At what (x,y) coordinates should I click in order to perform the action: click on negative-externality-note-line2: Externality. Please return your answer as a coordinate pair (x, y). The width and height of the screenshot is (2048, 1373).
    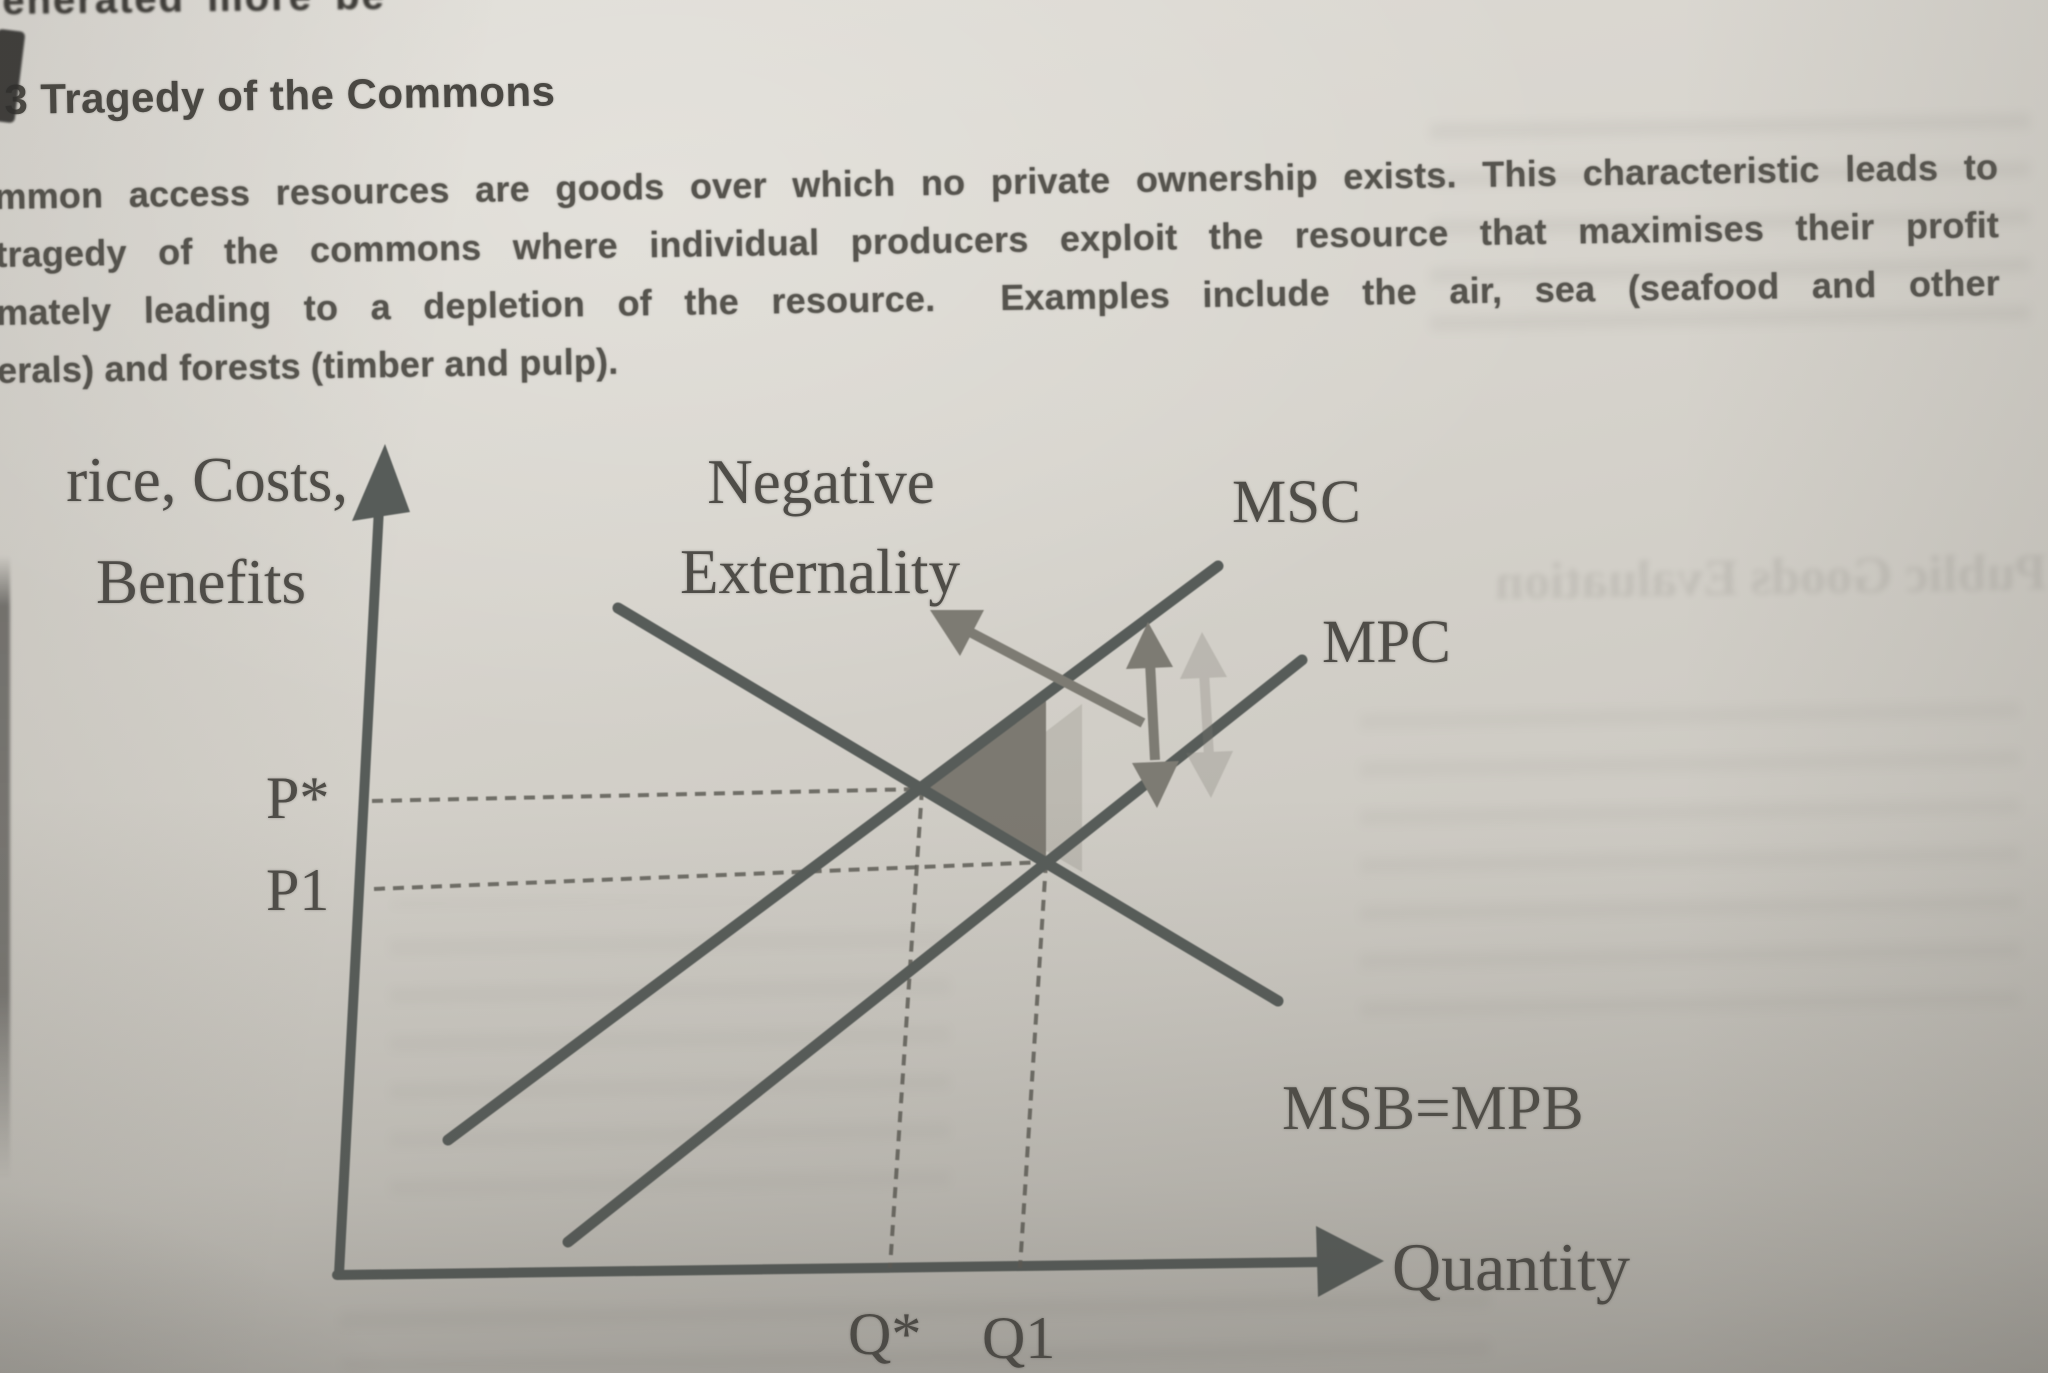
    Looking at the image, I should click on (820, 572).